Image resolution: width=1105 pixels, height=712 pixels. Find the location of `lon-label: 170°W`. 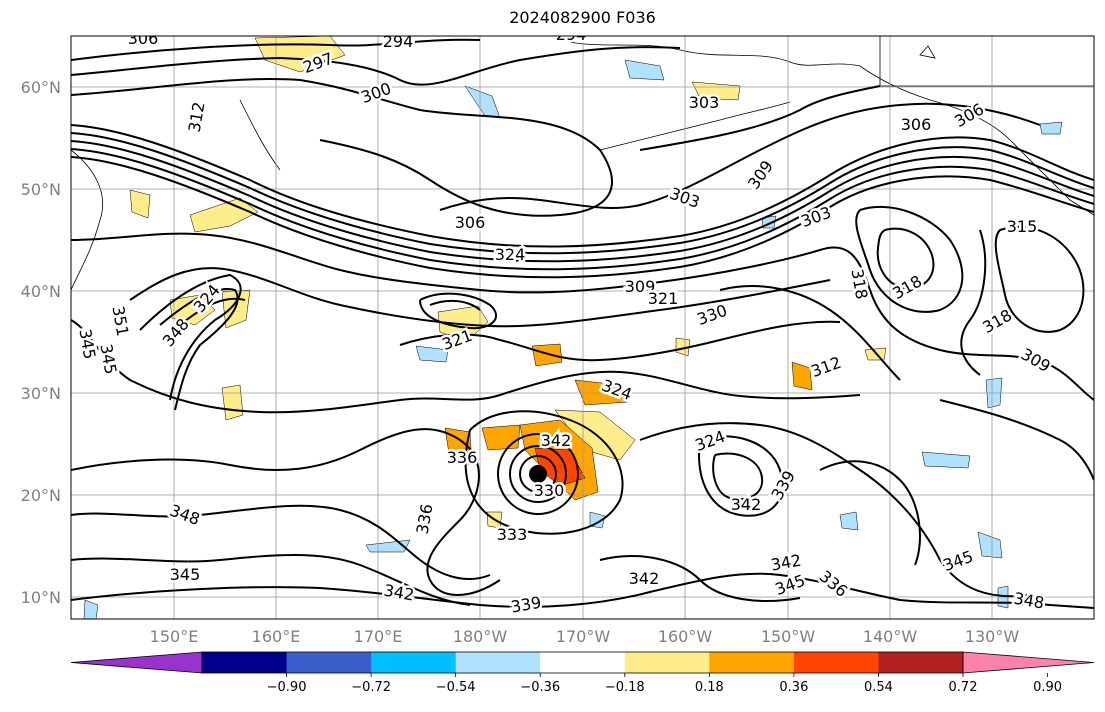

lon-label: 170°W is located at coordinates (583, 636).